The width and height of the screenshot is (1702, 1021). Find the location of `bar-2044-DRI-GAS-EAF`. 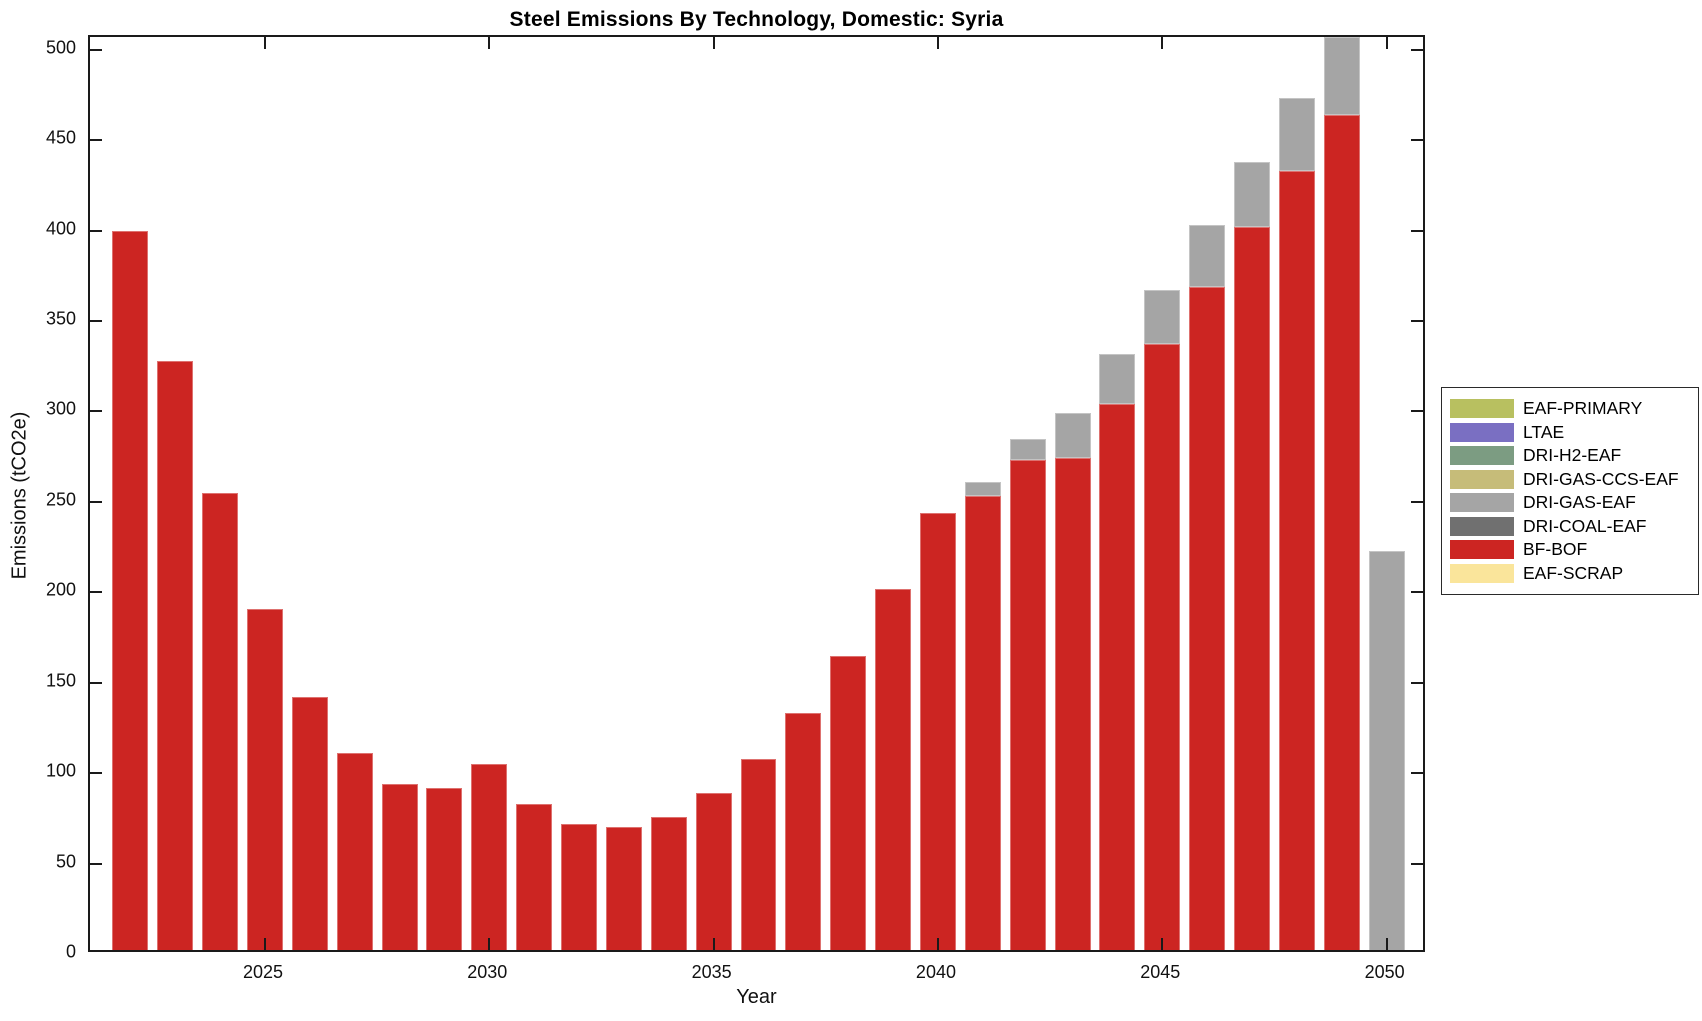

bar-2044-DRI-GAS-EAF is located at coordinates (1117, 379).